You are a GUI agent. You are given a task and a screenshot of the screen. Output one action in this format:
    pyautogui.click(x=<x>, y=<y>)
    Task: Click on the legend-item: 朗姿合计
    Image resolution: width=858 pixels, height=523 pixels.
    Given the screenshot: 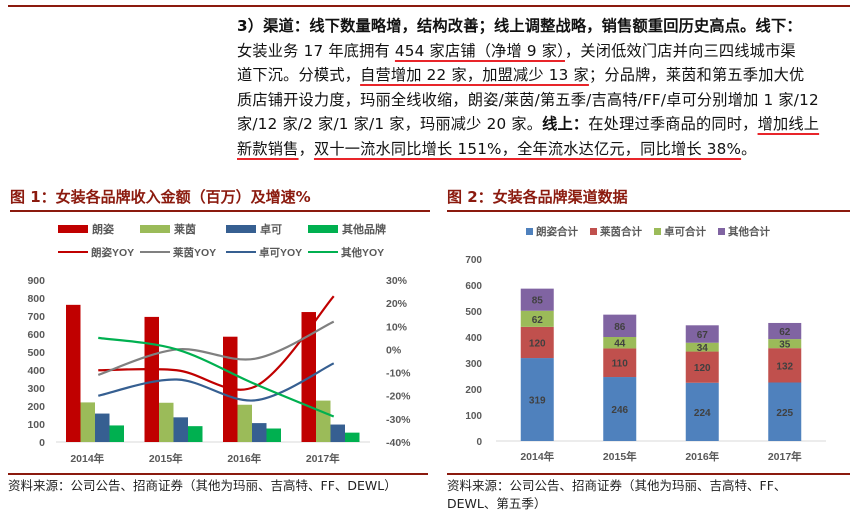 What is the action you would take?
    pyautogui.click(x=552, y=231)
    